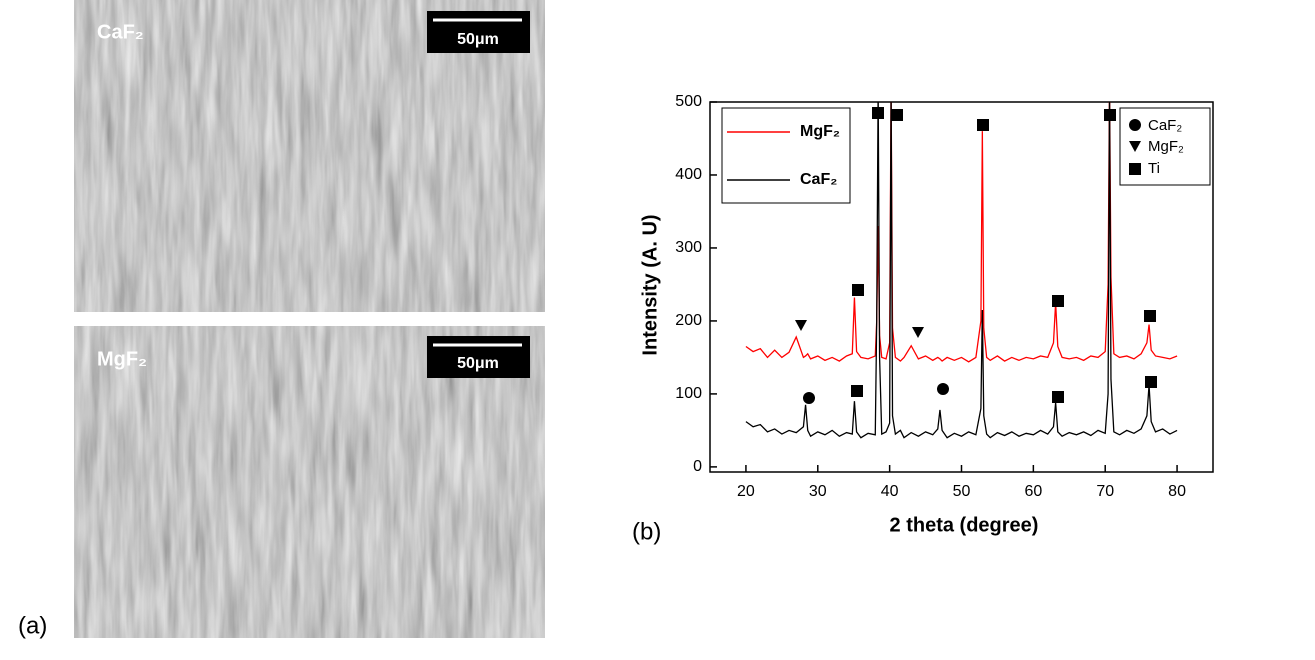 The image size is (1315, 660). I want to click on panel-label: (a), so click(32, 625).